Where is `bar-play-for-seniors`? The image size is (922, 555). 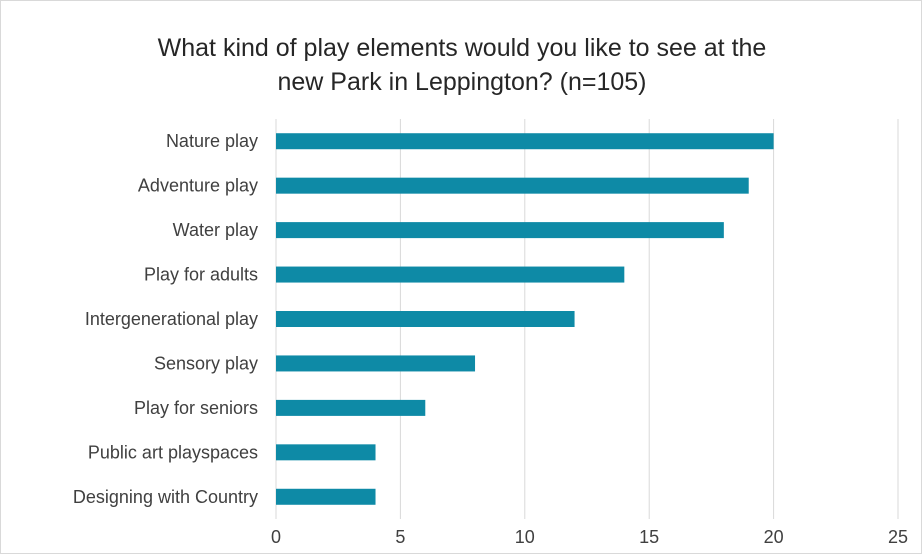
bar-play-for-seniors is located at coordinates (351, 407).